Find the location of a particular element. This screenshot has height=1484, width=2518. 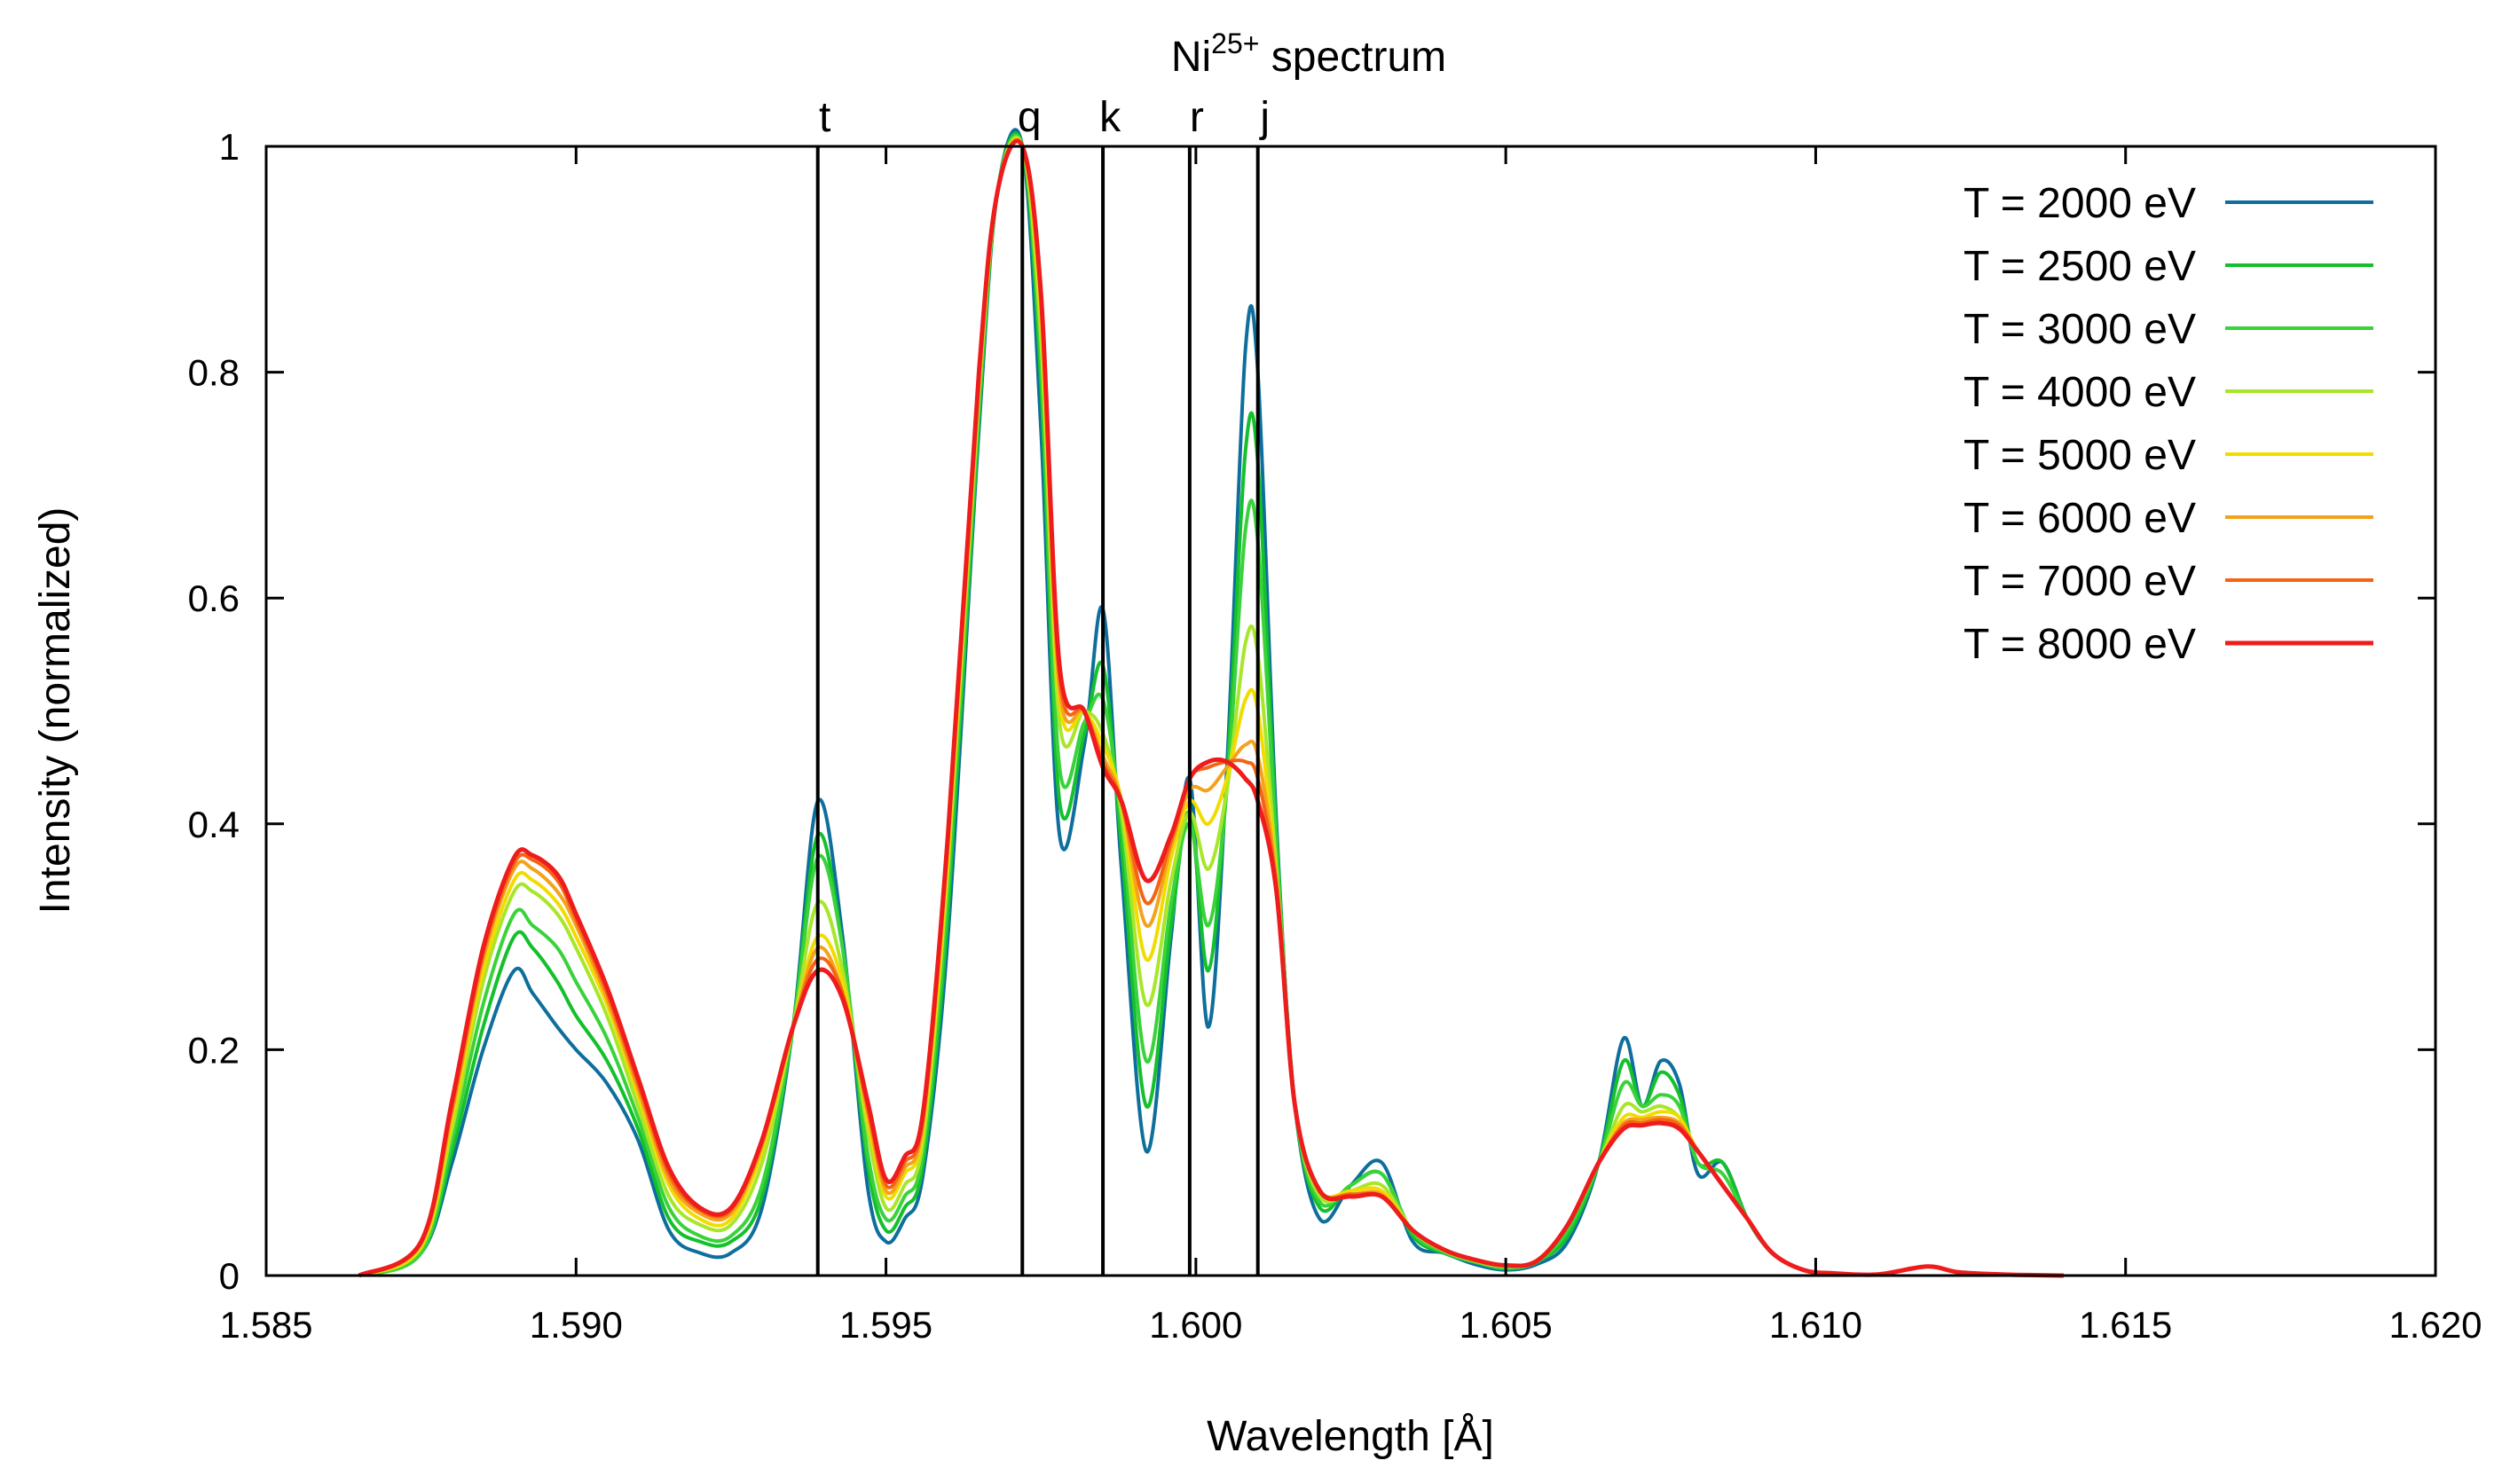

legend-label-7: T = 7000 eV is located at coordinates (2079, 581).